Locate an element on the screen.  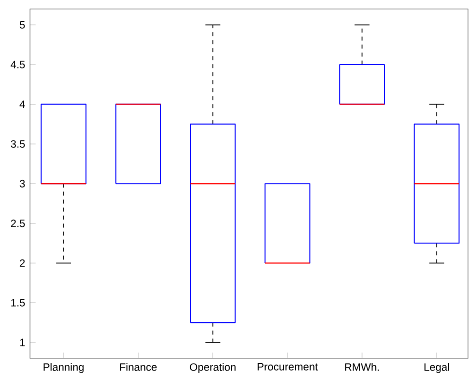
x-tick-label: Procurement is located at coordinates (288, 366).